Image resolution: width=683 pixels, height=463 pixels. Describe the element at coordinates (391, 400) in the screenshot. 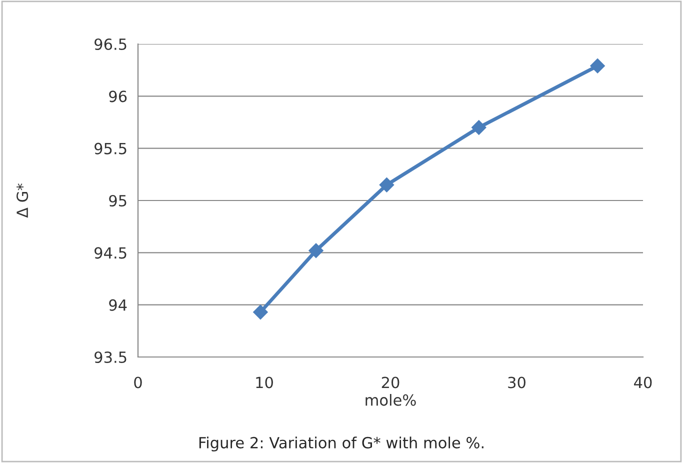

I see `x-axis-title: mole%` at that location.